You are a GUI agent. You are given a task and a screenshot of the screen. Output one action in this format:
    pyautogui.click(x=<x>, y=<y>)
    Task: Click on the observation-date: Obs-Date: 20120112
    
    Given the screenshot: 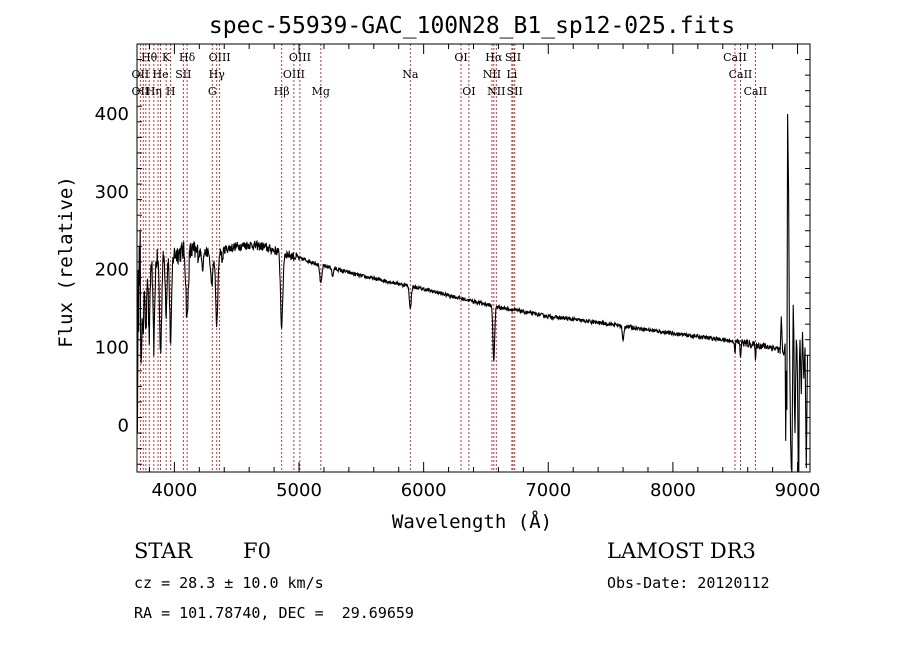 What is the action you would take?
    pyautogui.click(x=688, y=583)
    